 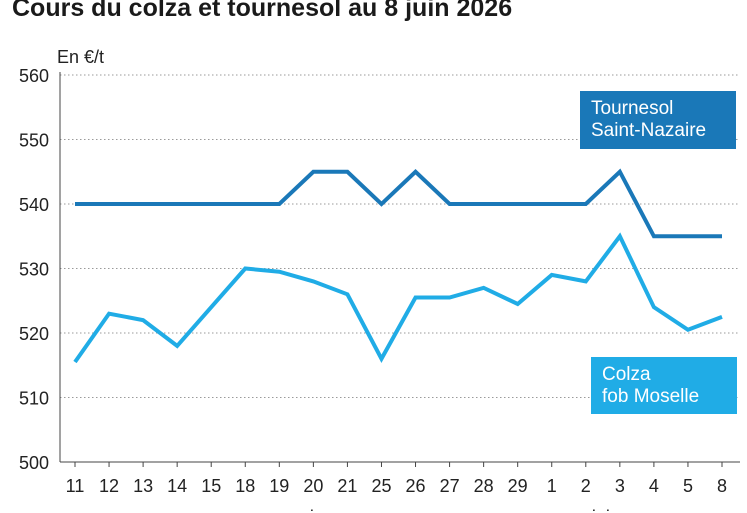 What do you see at coordinates (632, 108) in the screenshot?
I see `series-label-text: Tournesol` at bounding box center [632, 108].